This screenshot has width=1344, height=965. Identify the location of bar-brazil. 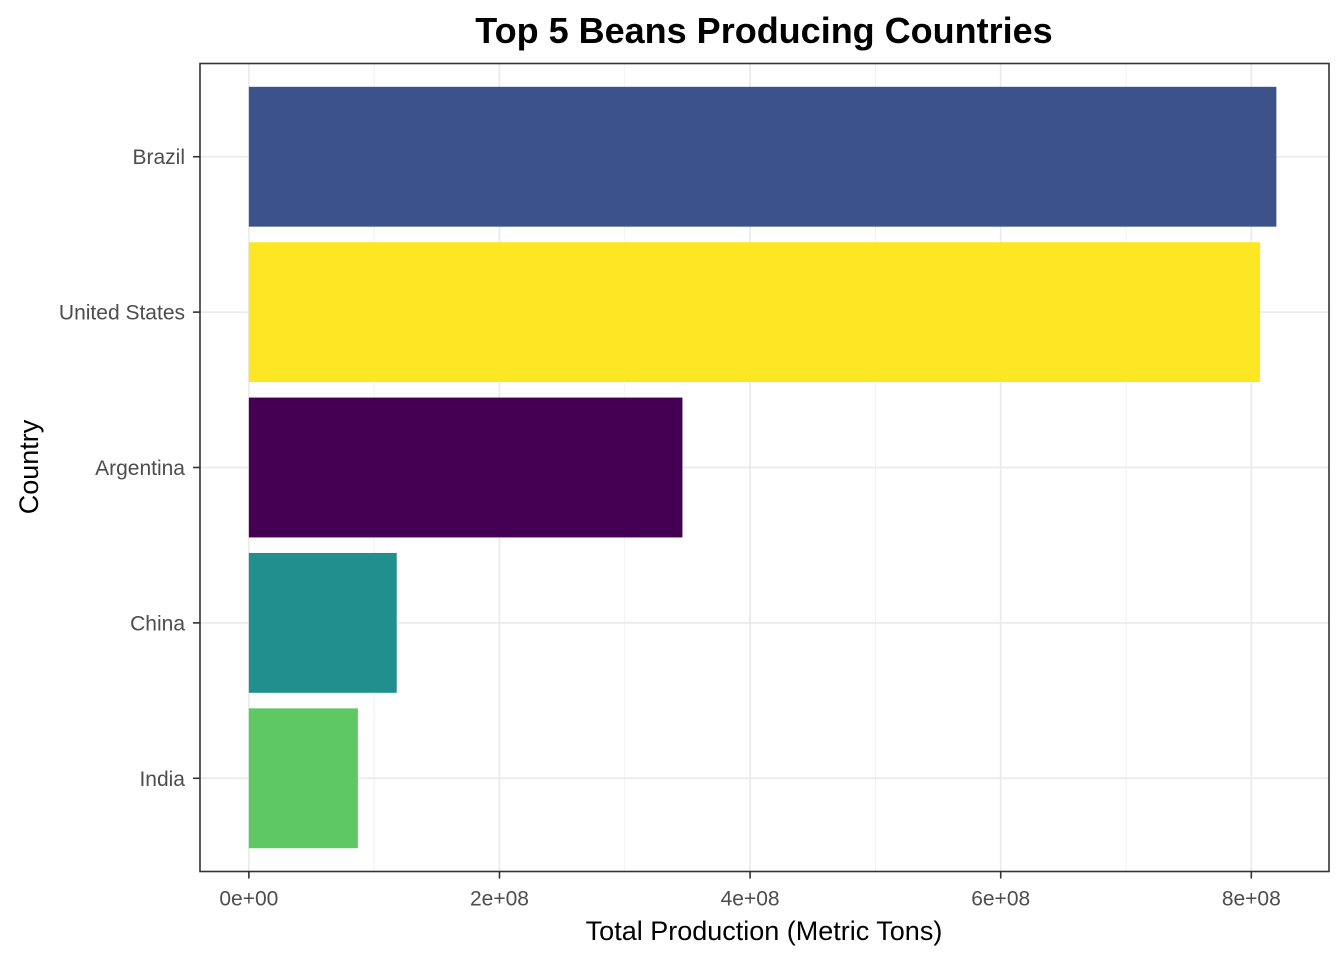
(762, 156).